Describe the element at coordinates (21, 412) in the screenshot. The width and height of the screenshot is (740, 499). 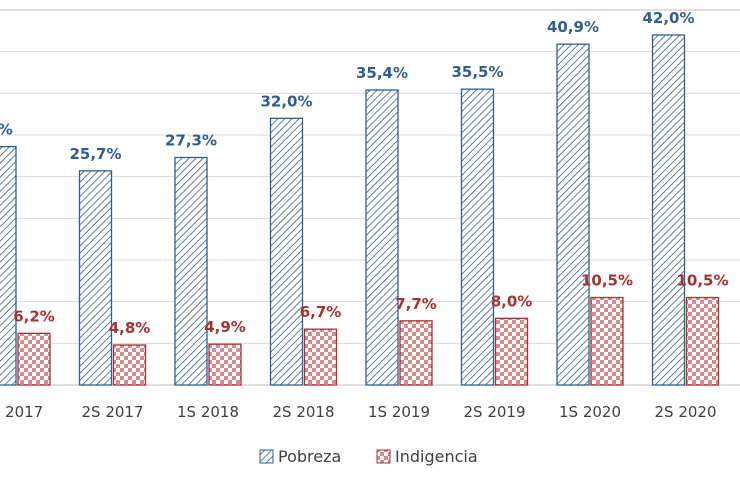
I see `x-tick-label: S 2017` at that location.